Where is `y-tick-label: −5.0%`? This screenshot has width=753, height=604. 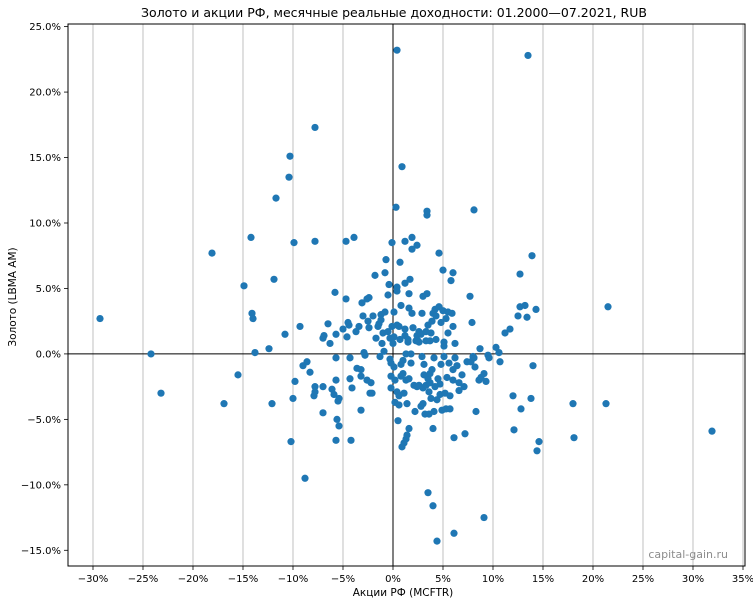
y-tick-label: −5.0% is located at coordinates (44, 420).